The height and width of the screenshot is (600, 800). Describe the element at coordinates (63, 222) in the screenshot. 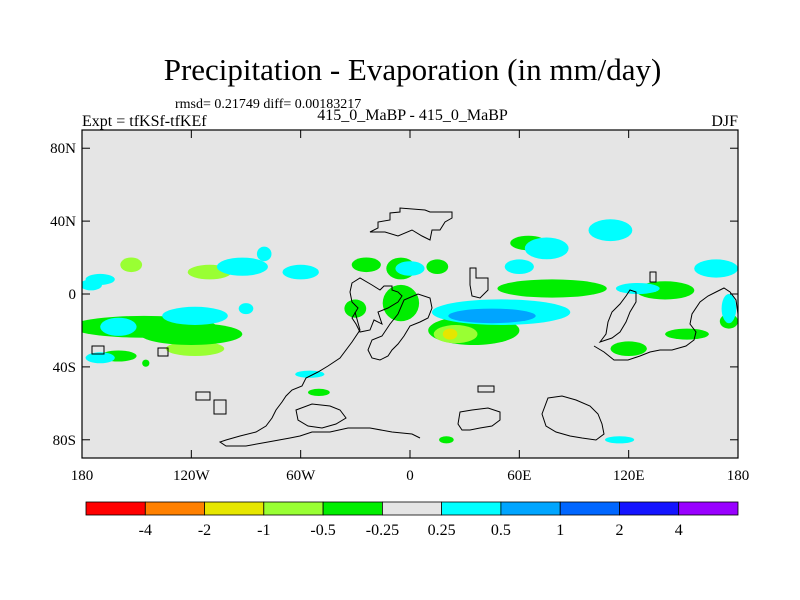

I see `y-tick-label: 40N` at that location.